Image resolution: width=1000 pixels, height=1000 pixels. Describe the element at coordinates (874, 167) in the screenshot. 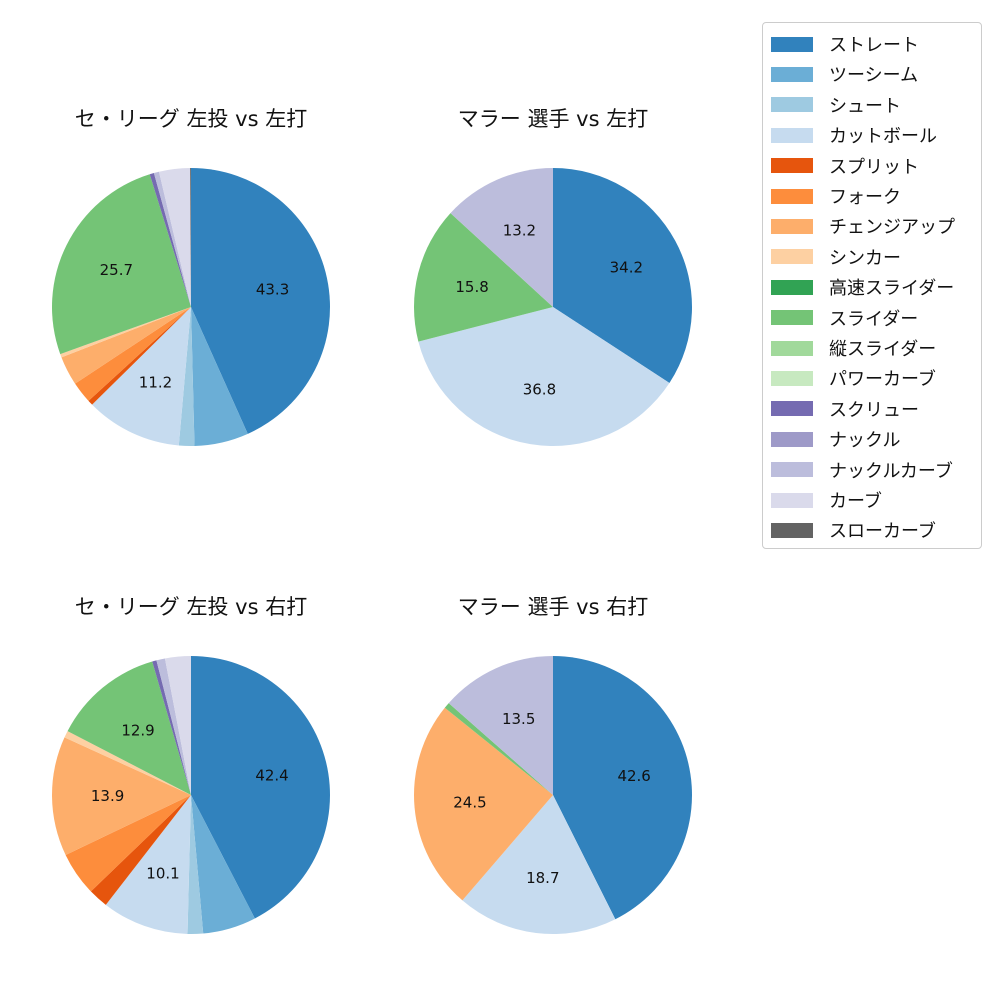

I see `legend-label: スプリット` at that location.